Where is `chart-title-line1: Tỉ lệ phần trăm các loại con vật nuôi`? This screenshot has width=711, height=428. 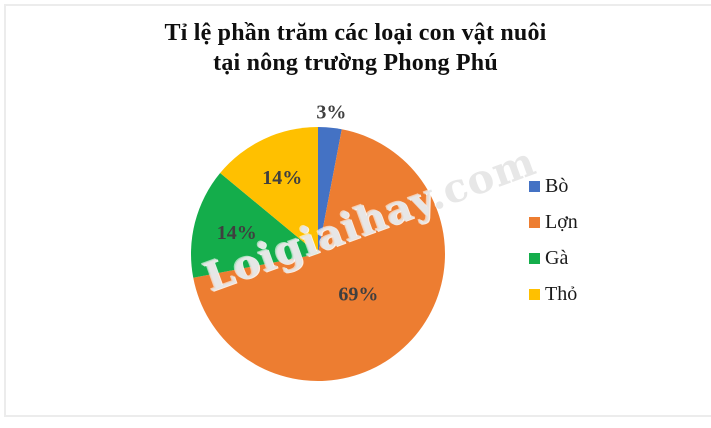 chart-title-line1: Tỉ lệ phần trăm các loại con vật nuôi is located at coordinates (355, 33).